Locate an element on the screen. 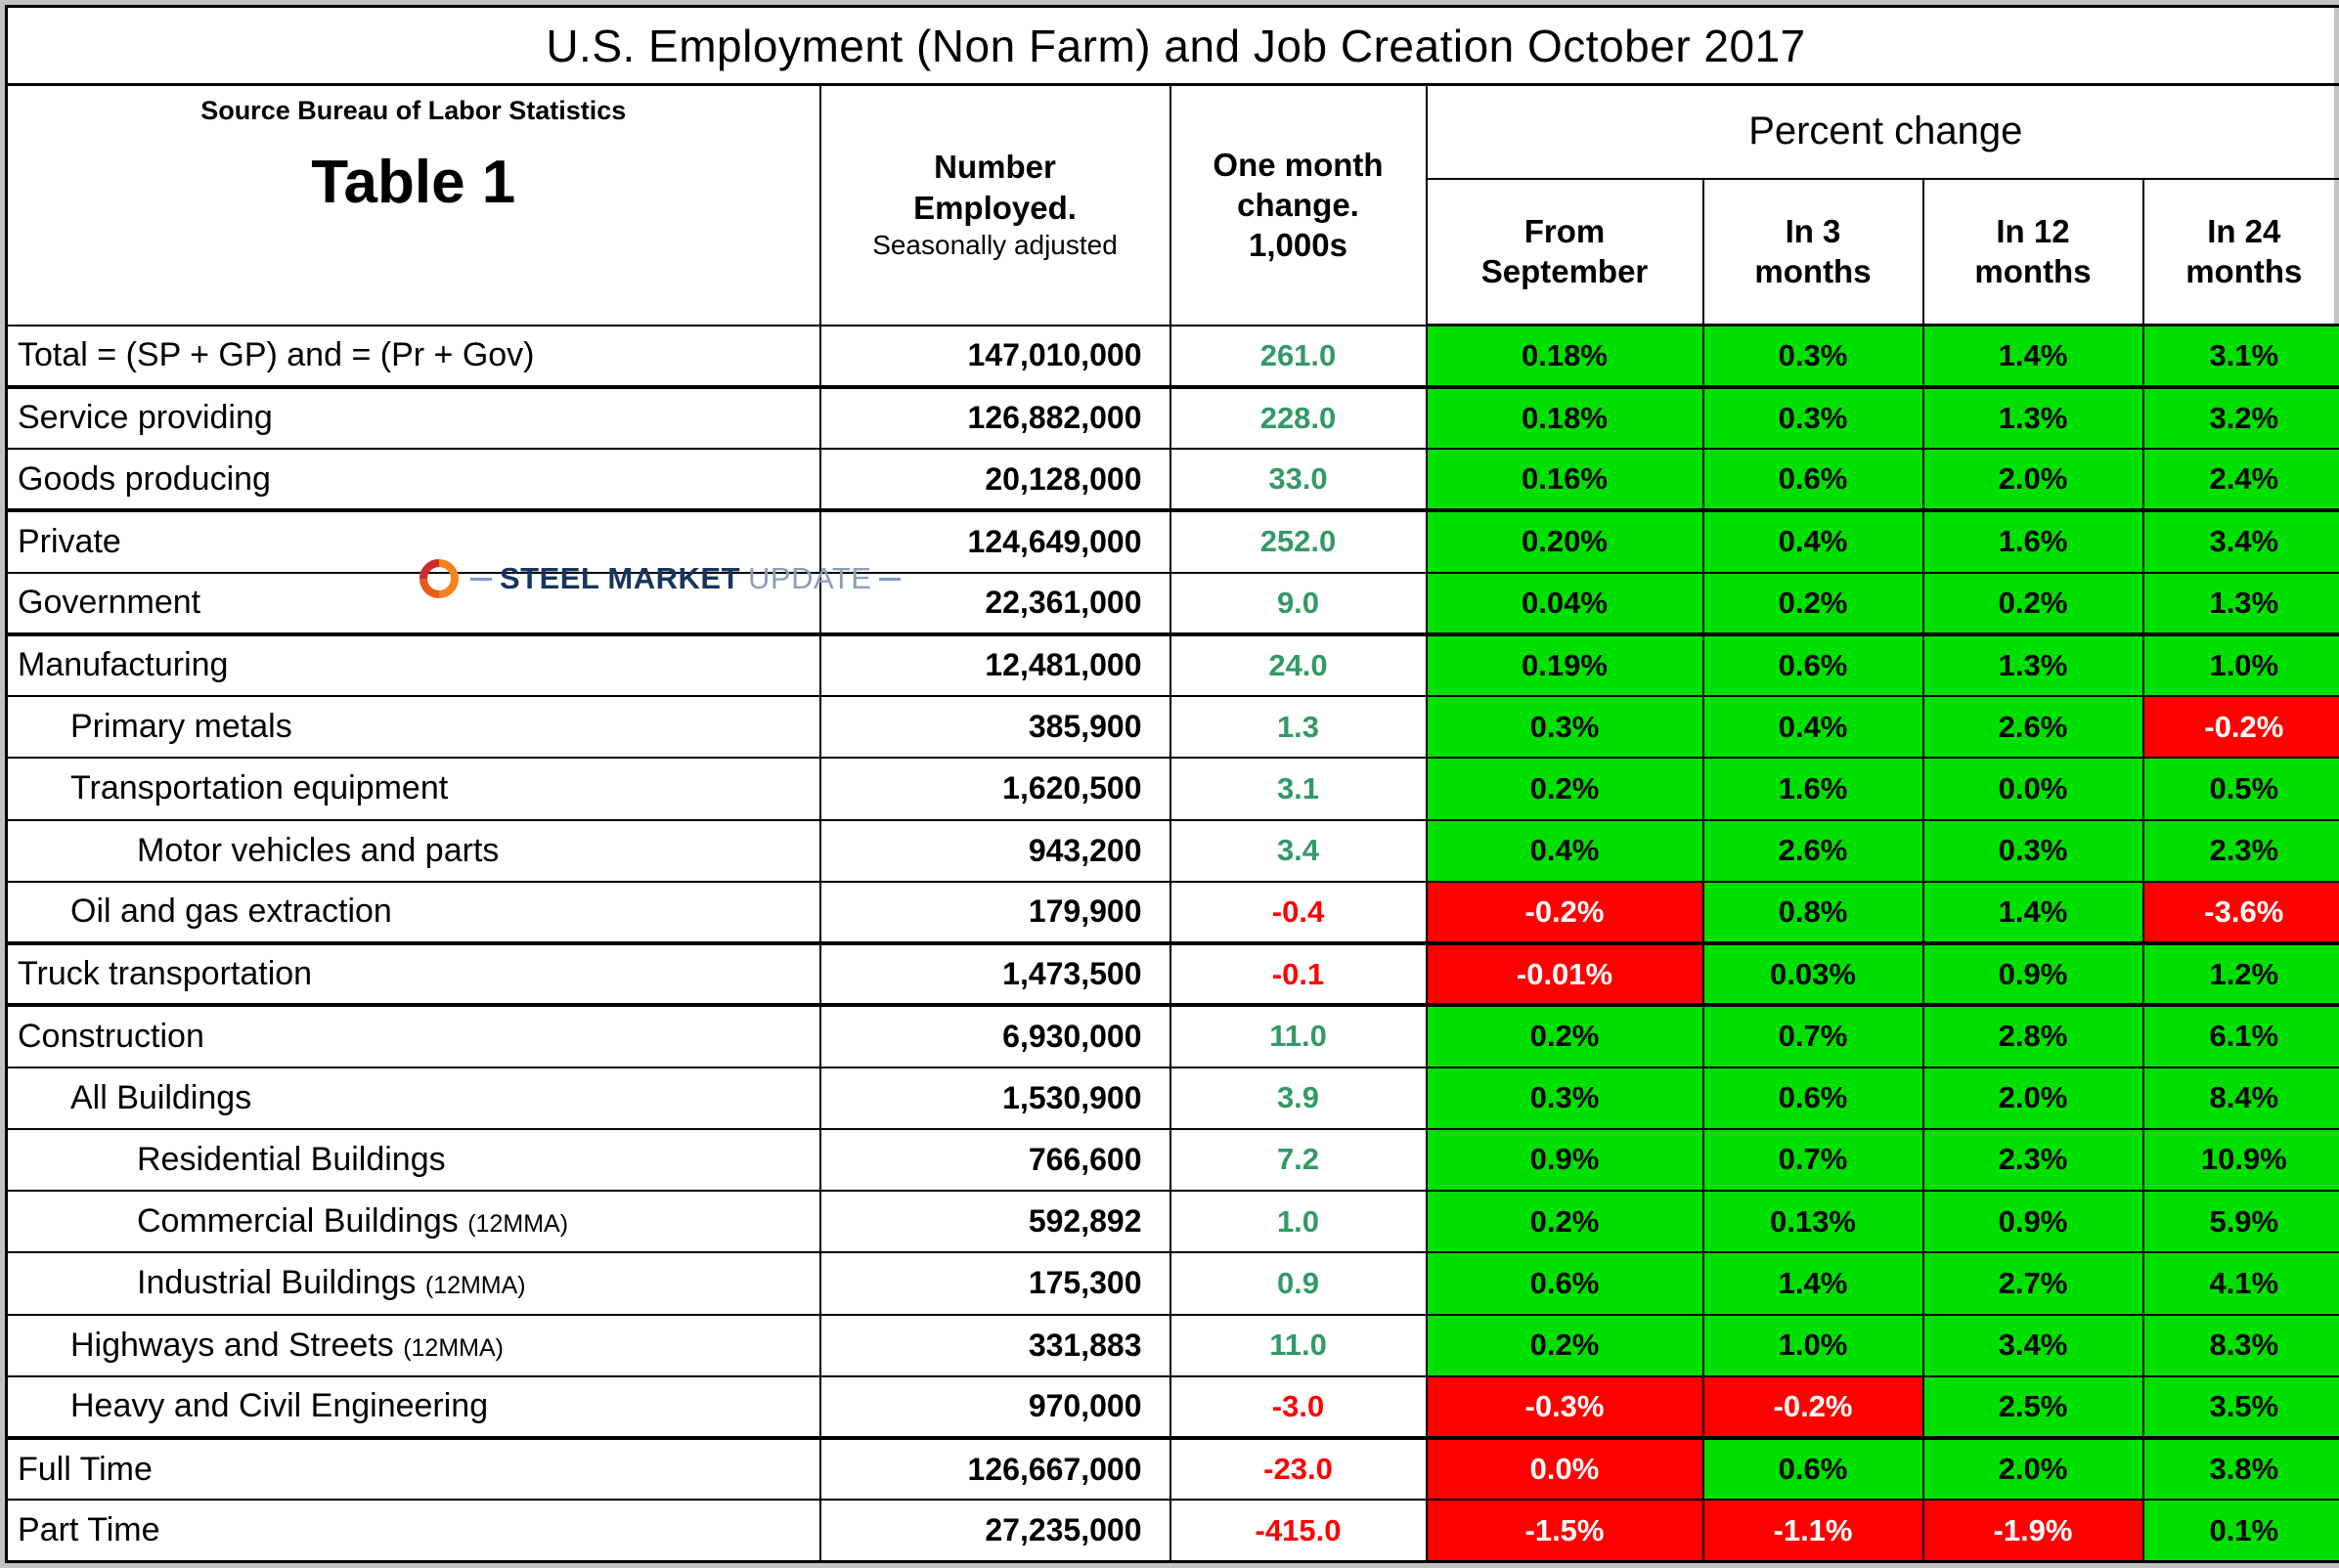 The image size is (2339, 1568). number-employed-cell: 12,481,000 is located at coordinates (994, 665).